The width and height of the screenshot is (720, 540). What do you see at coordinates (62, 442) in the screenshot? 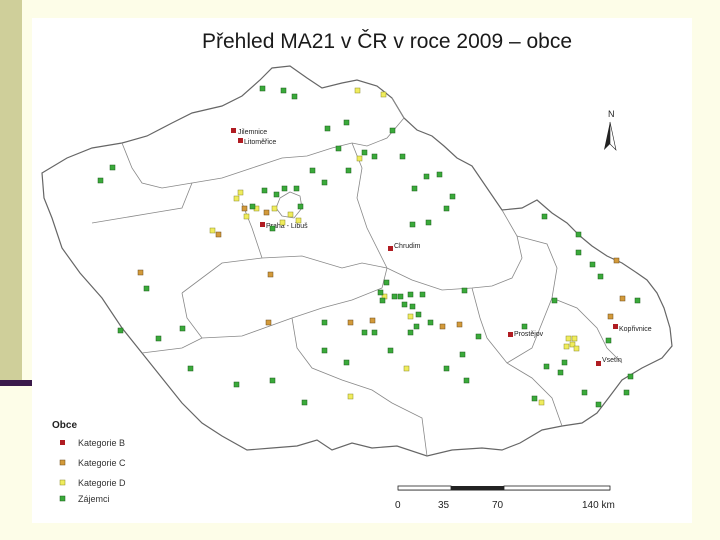
I see `legend-swatch-b` at bounding box center [62, 442].